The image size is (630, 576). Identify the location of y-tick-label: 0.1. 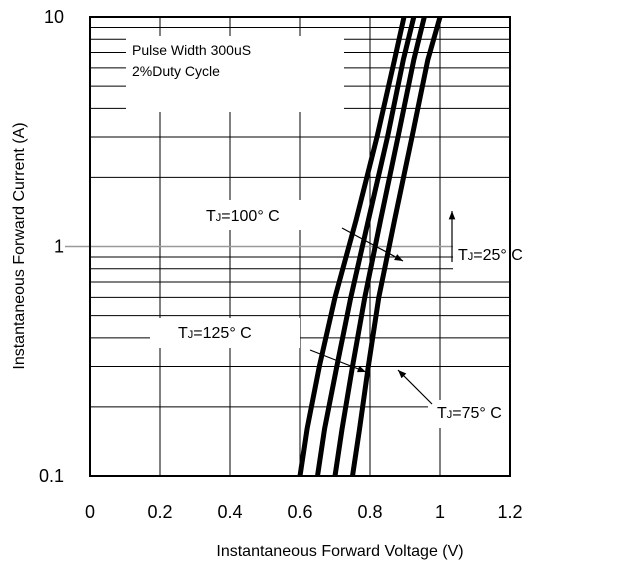
(51, 476).